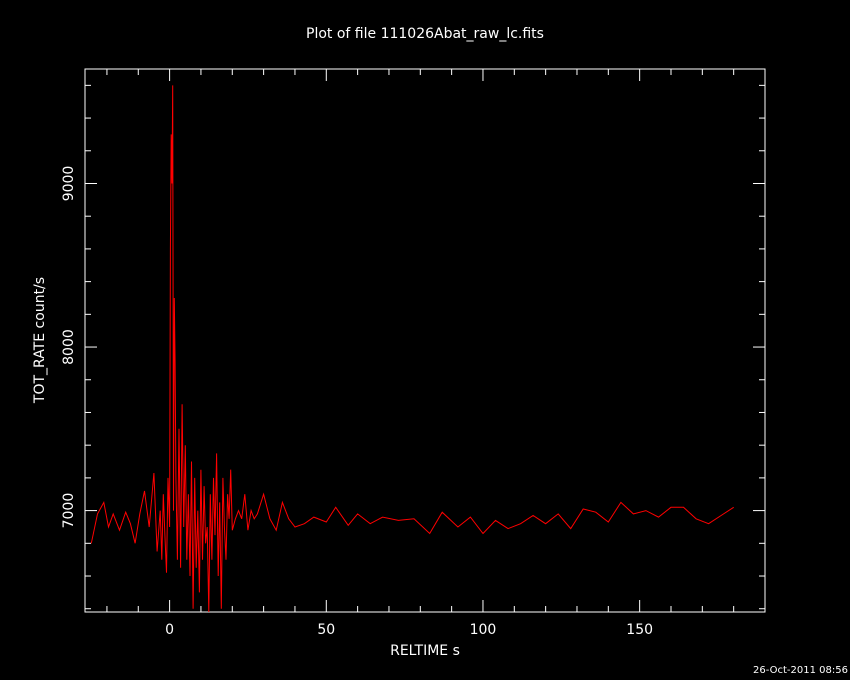  Describe the element at coordinates (800, 670) in the screenshot. I see `timestamp: 26-Oct-2011 08:56` at that location.